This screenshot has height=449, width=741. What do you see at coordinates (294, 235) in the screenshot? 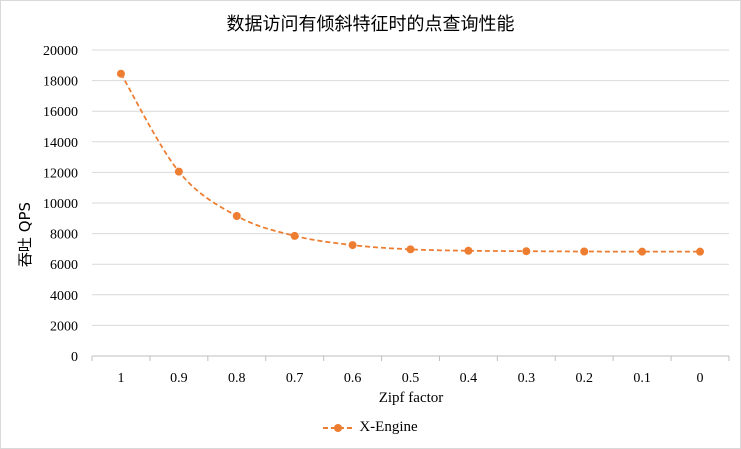
I see `data-point-0.7` at bounding box center [294, 235].